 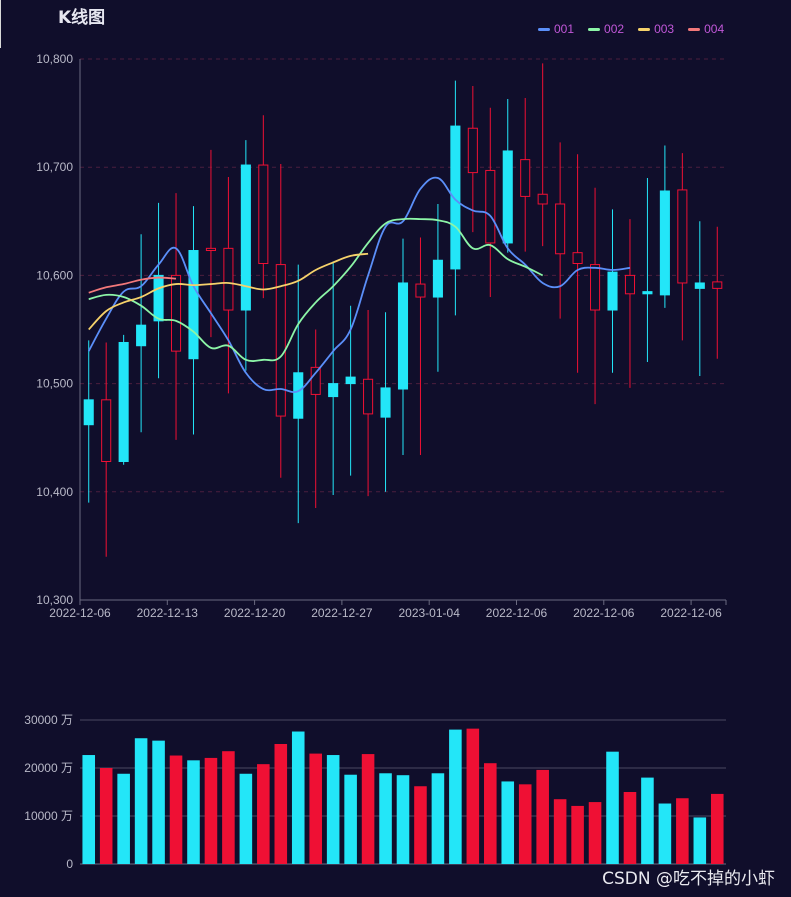 I want to click on volume-axes: 0 10000 万 20000 万 30000 万, so click(x=48, y=792).